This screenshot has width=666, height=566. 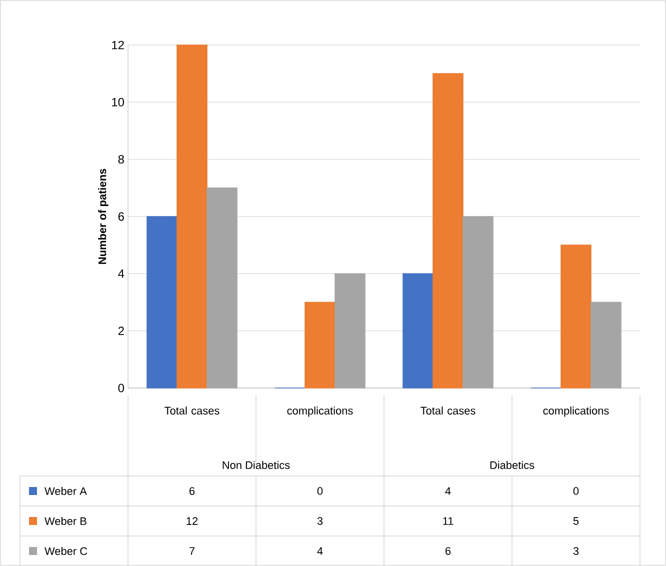 What do you see at coordinates (192, 521) in the screenshot?
I see `data-label: 12` at bounding box center [192, 521].